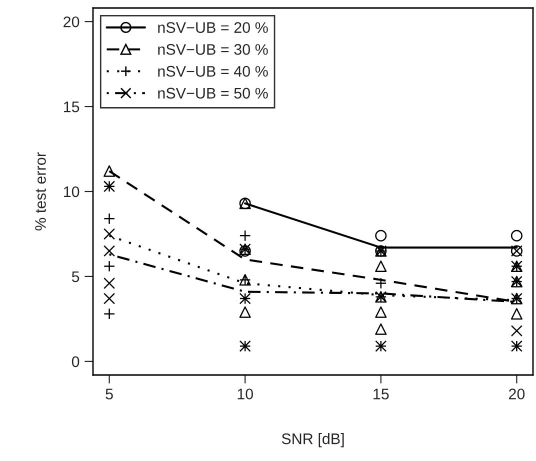 Image resolution: width=536 pixels, height=461 pixels. I want to click on legend-label: nSV−UB = 40 %, so click(213, 71).